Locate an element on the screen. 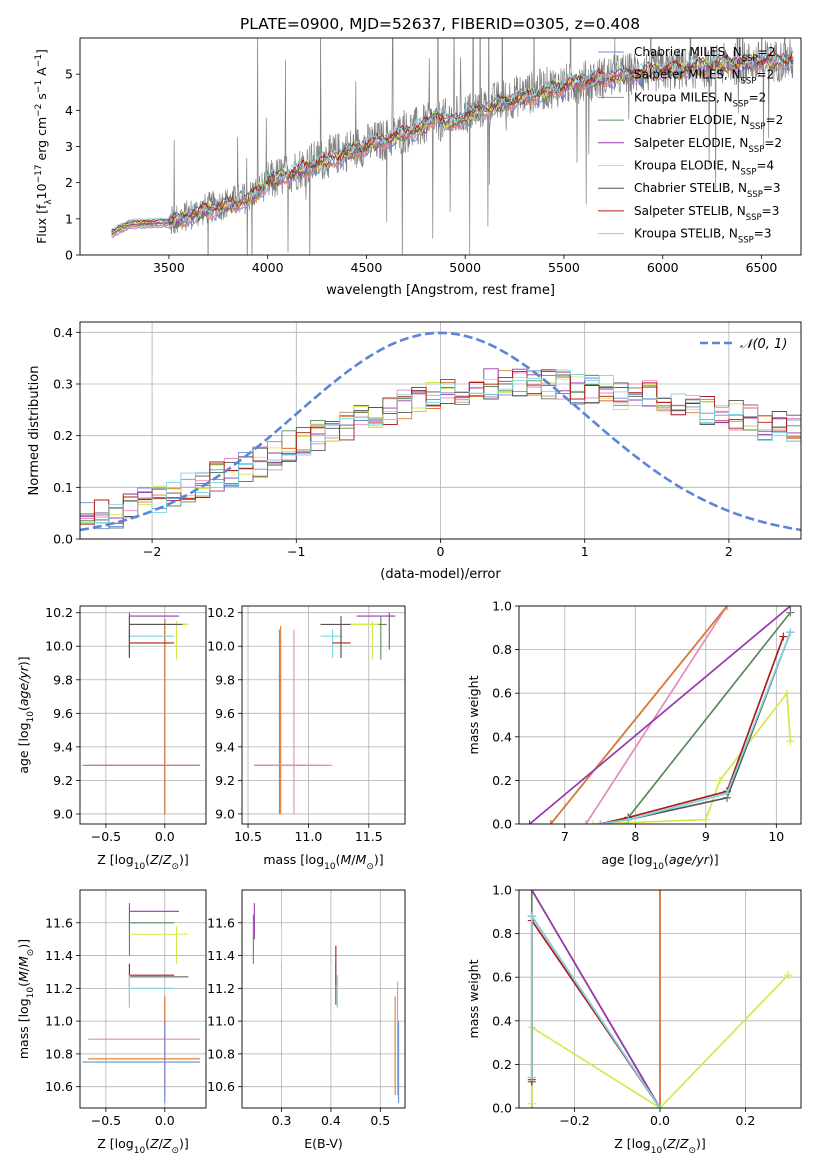  legend-label: Salpeter ELODIE, NSSP=2 is located at coordinates (708, 145).